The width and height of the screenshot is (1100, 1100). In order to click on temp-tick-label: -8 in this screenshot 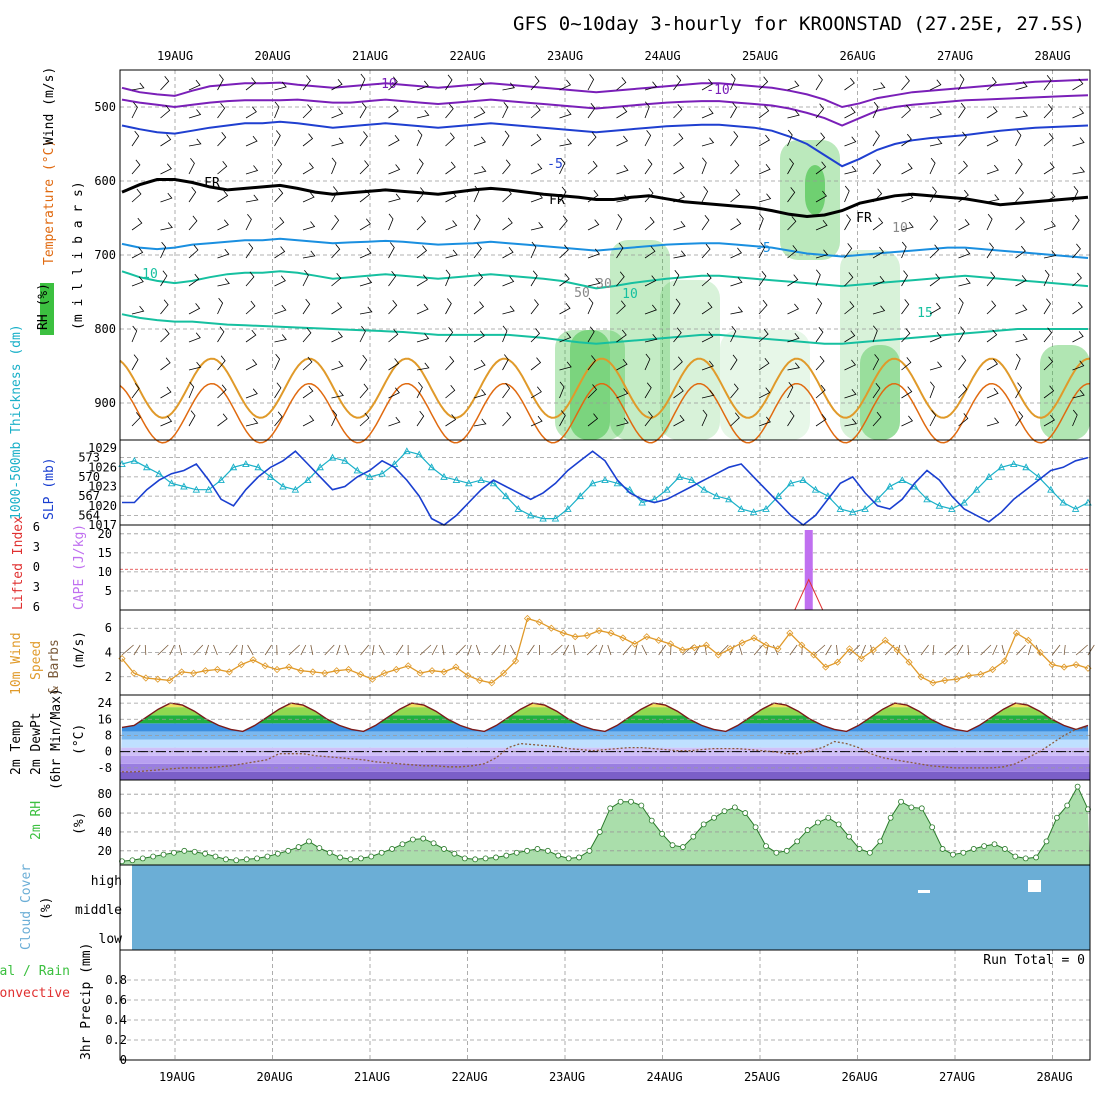, I will do `click(105, 768)`.